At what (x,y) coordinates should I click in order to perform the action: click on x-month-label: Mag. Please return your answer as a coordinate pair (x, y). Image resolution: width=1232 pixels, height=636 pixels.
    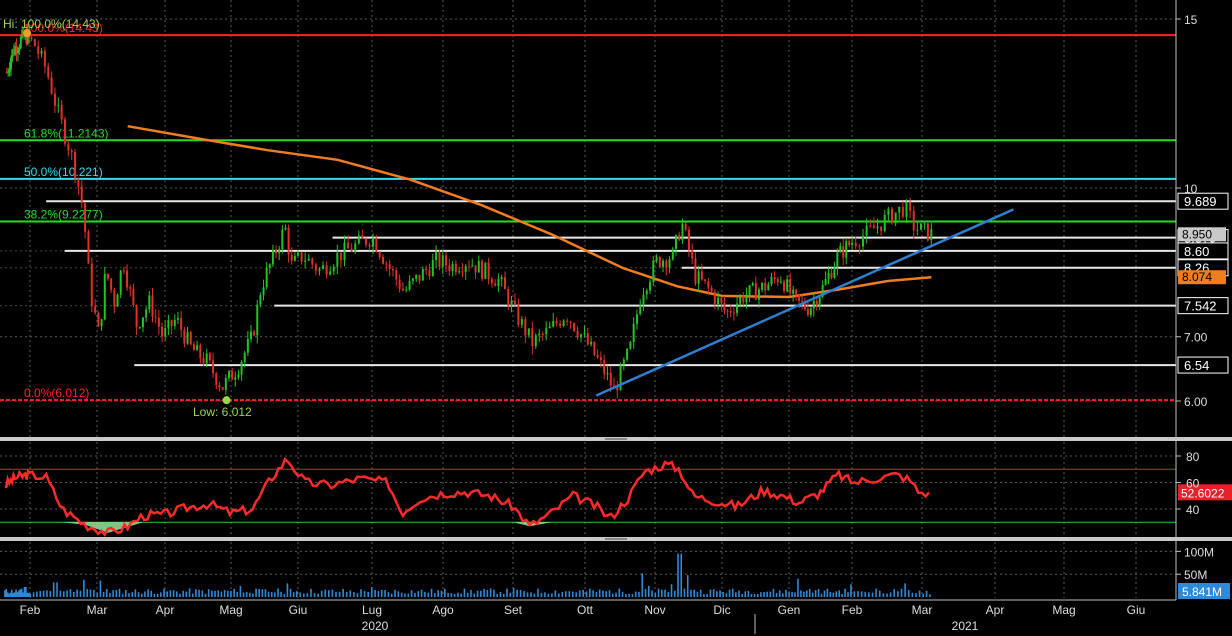
    Looking at the image, I should click on (230, 610).